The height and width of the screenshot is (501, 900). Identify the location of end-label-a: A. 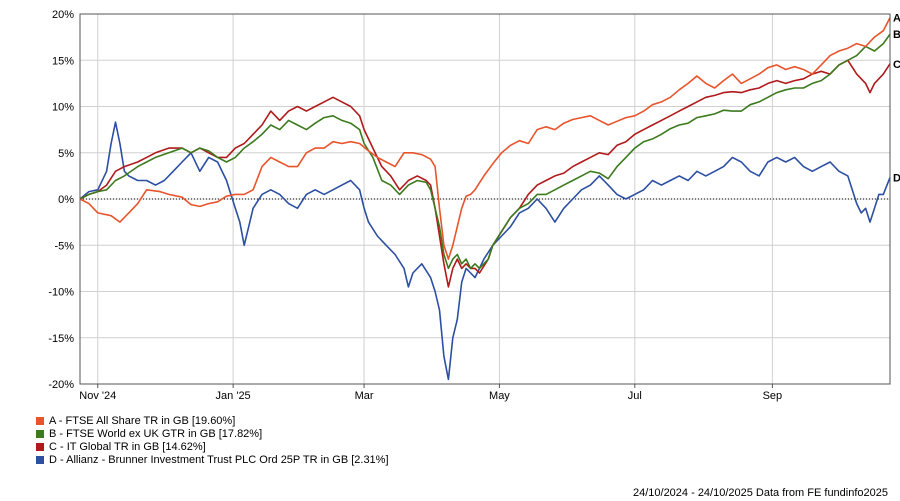
(896, 19).